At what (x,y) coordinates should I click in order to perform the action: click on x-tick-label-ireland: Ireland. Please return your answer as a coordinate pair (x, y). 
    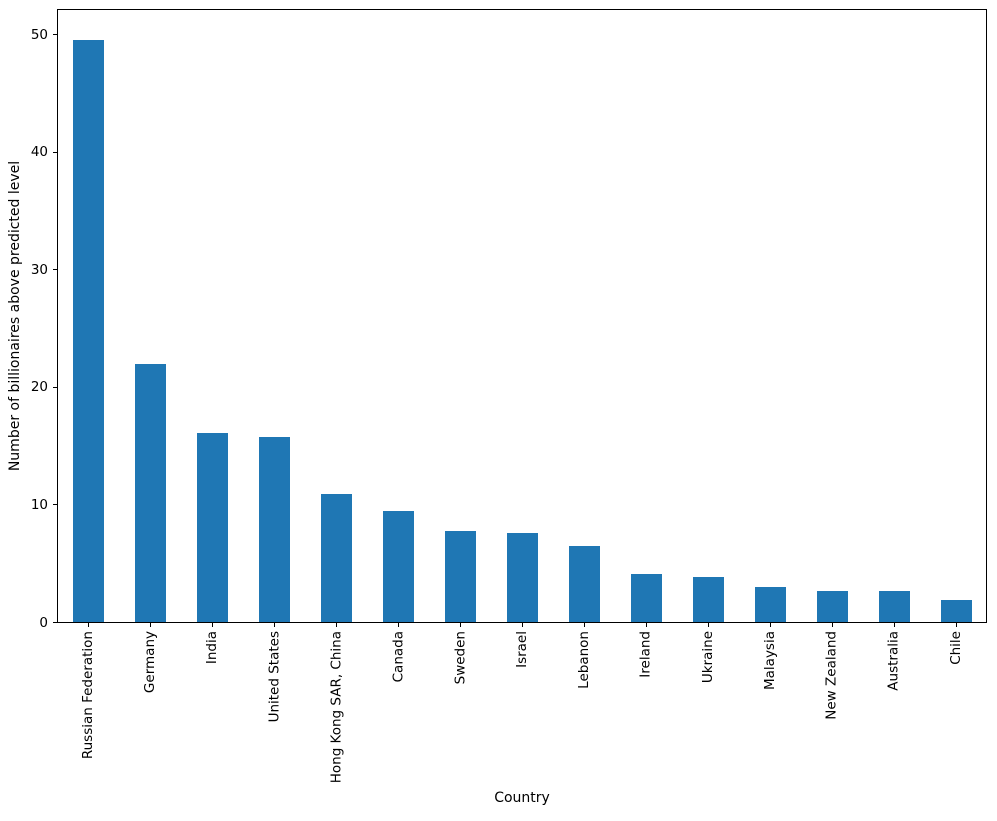
    Looking at the image, I should click on (646, 654).